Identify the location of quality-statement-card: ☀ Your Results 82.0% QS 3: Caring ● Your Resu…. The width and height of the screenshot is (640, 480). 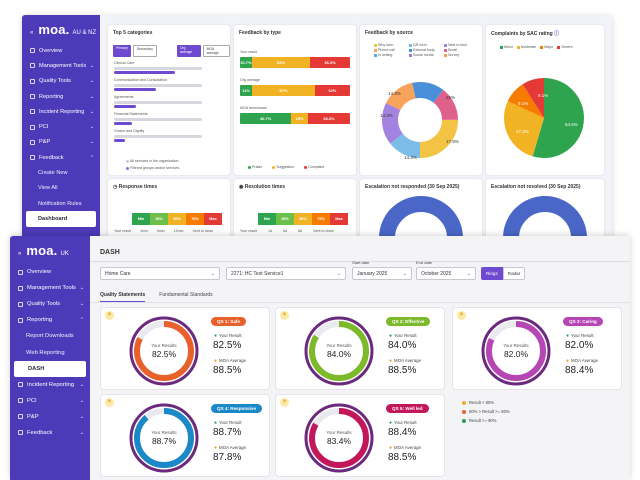
(537, 348).